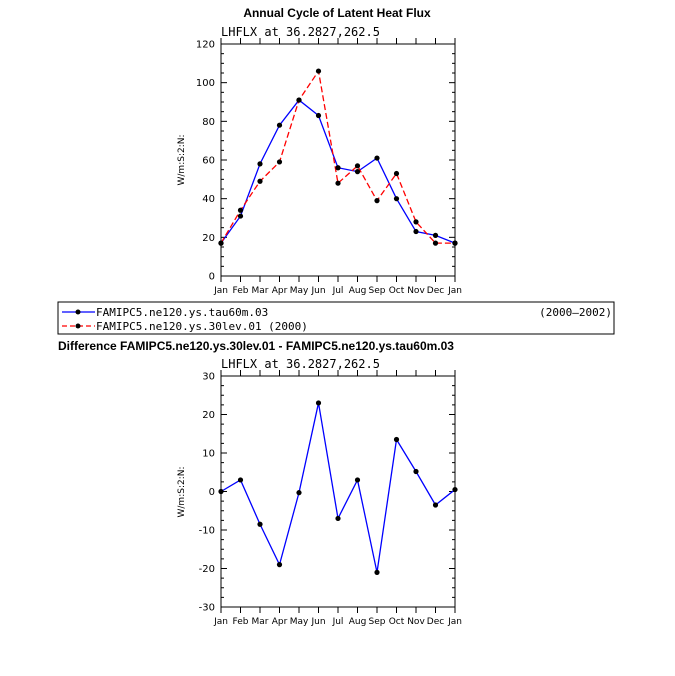 Image resolution: width=675 pixels, height=676 pixels. I want to click on chart1-plot-frame, so click(338, 160).